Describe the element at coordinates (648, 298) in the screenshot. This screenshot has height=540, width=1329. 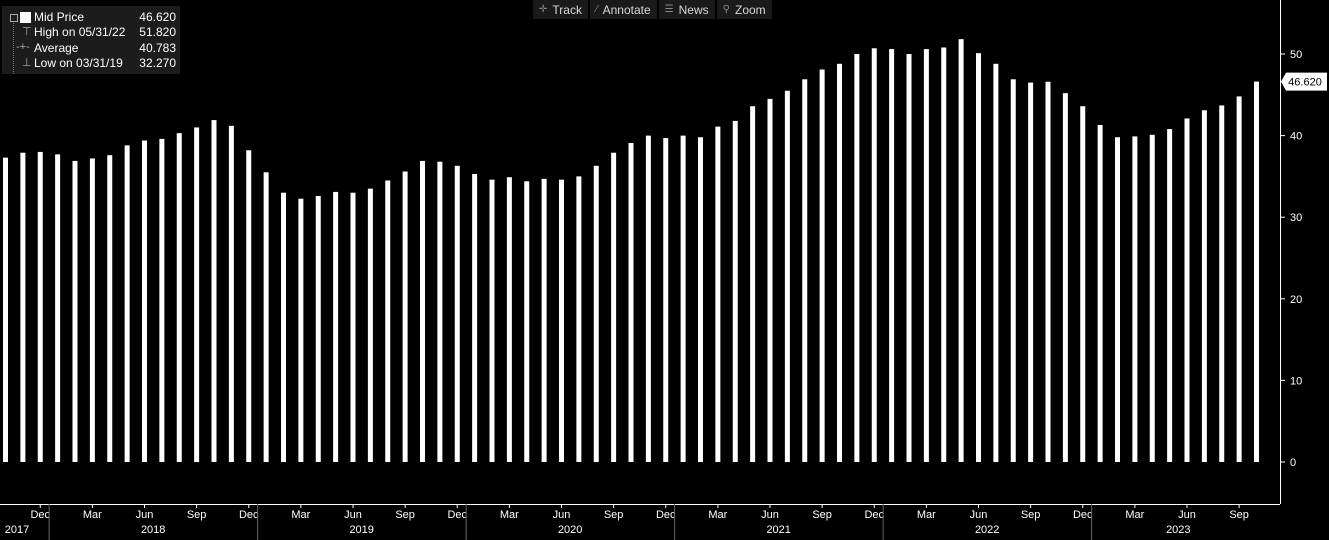
I see `bar-nov-2020` at that location.